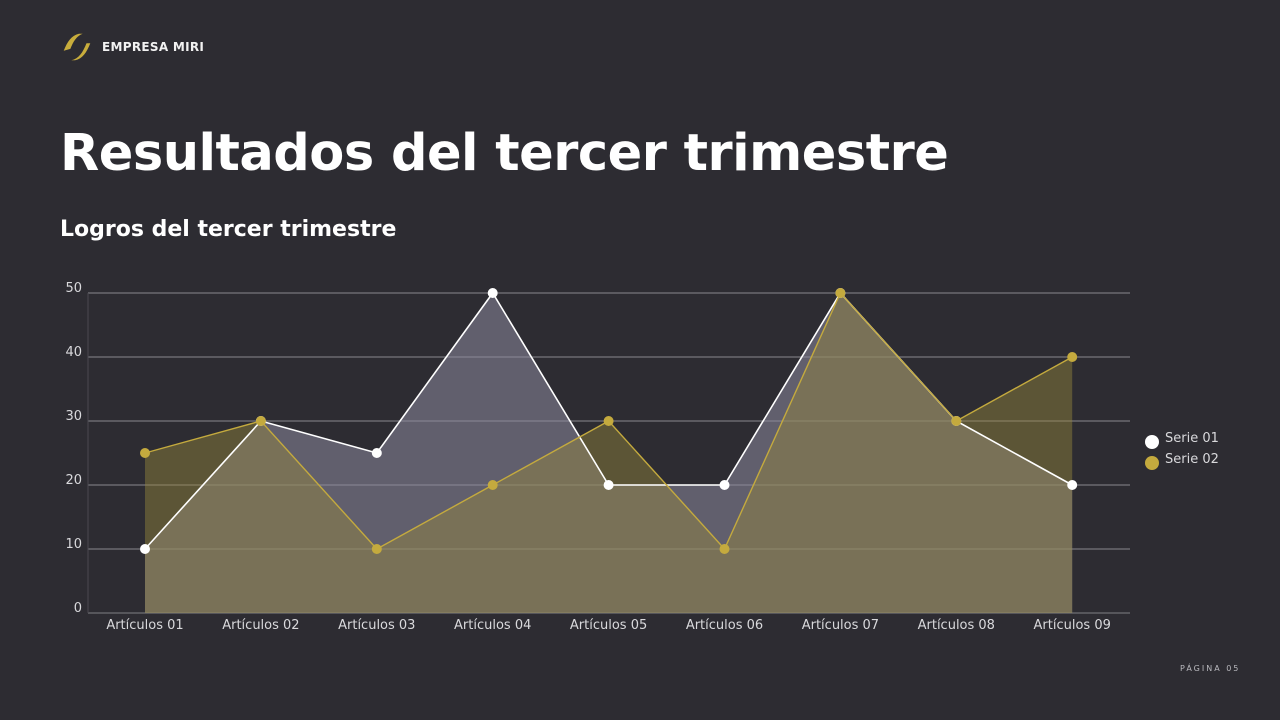 Image resolution: width=1280 pixels, height=720 pixels. I want to click on y-tick-label: 20, so click(73, 480).